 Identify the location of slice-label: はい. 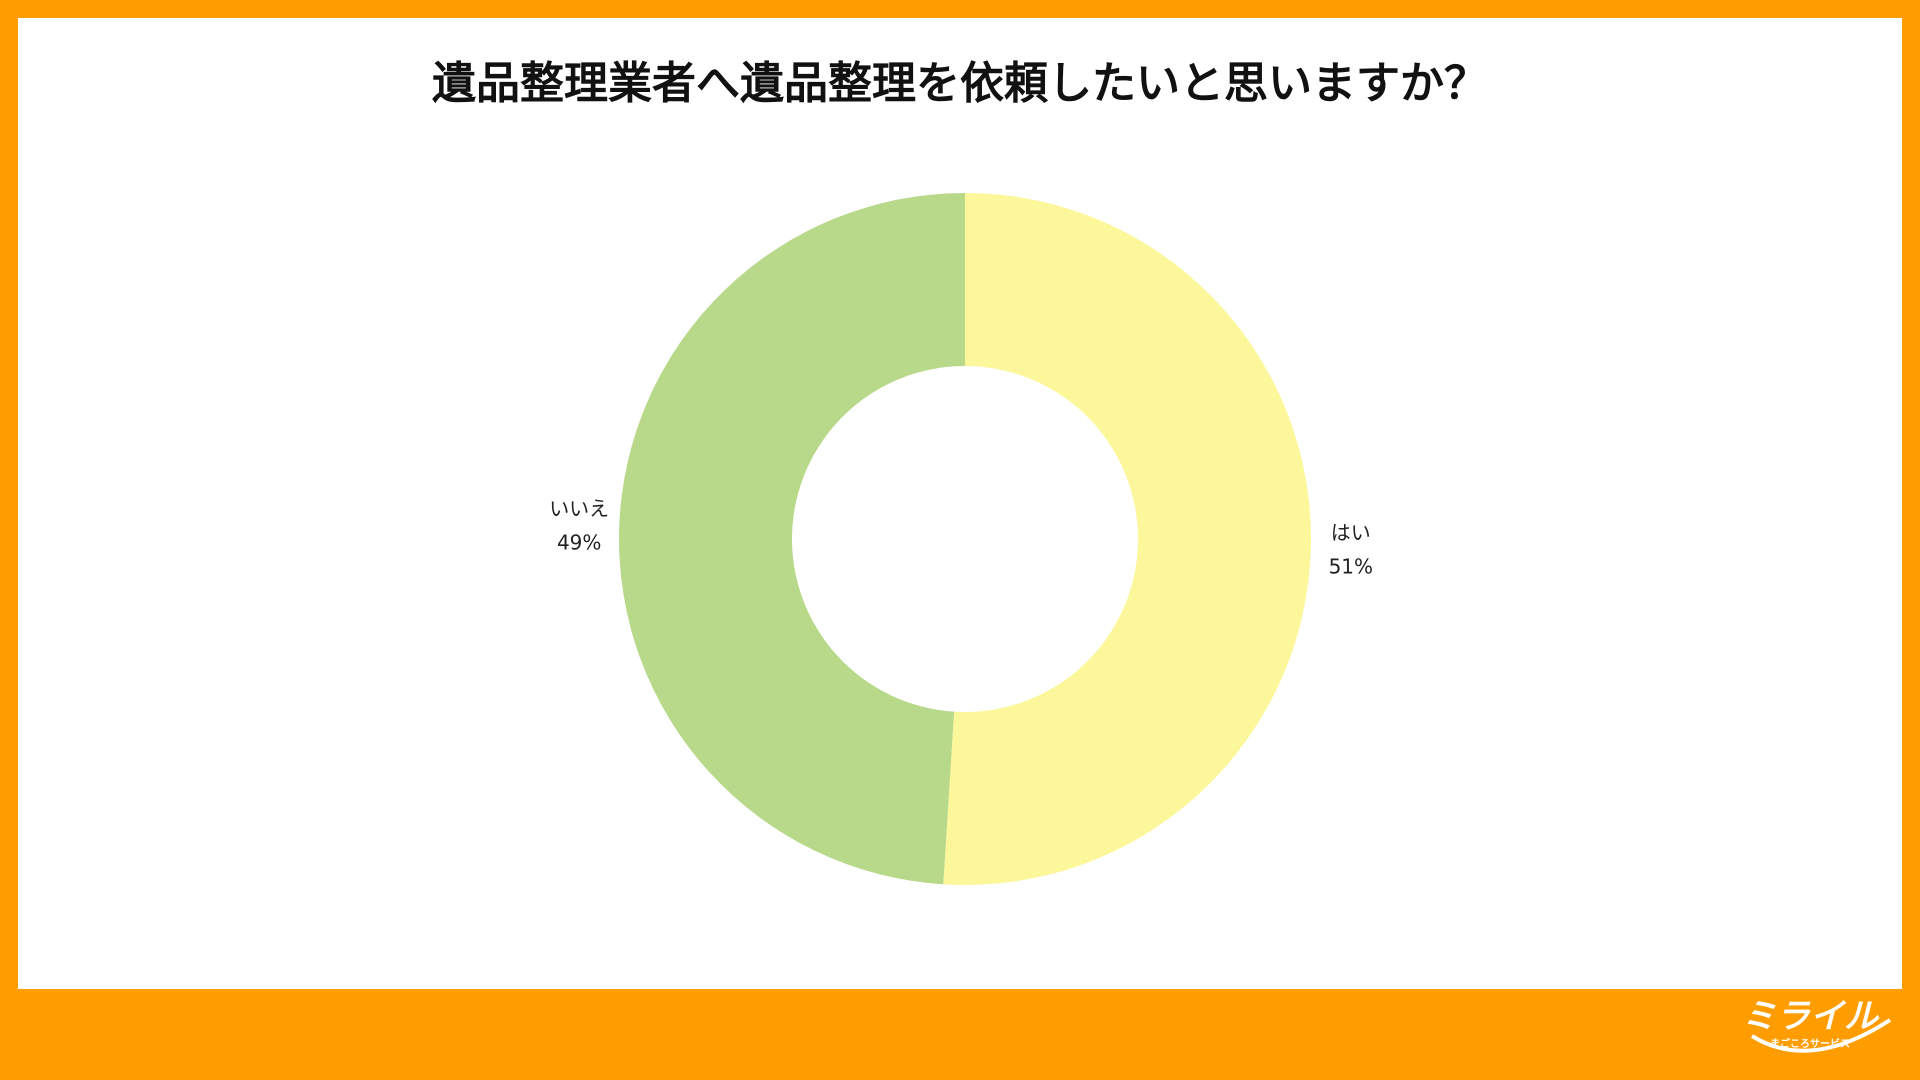
(1351, 533).